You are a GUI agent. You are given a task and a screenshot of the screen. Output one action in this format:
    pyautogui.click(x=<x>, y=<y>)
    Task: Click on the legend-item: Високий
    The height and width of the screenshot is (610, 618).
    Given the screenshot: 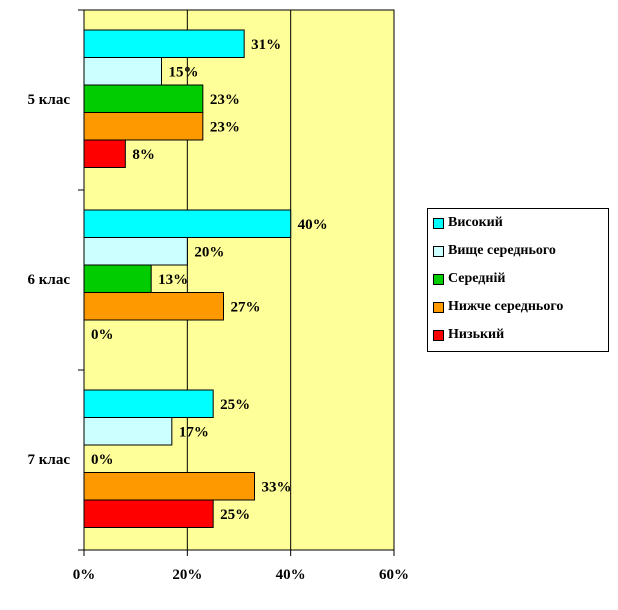 What is the action you would take?
    pyautogui.click(x=468, y=223)
    